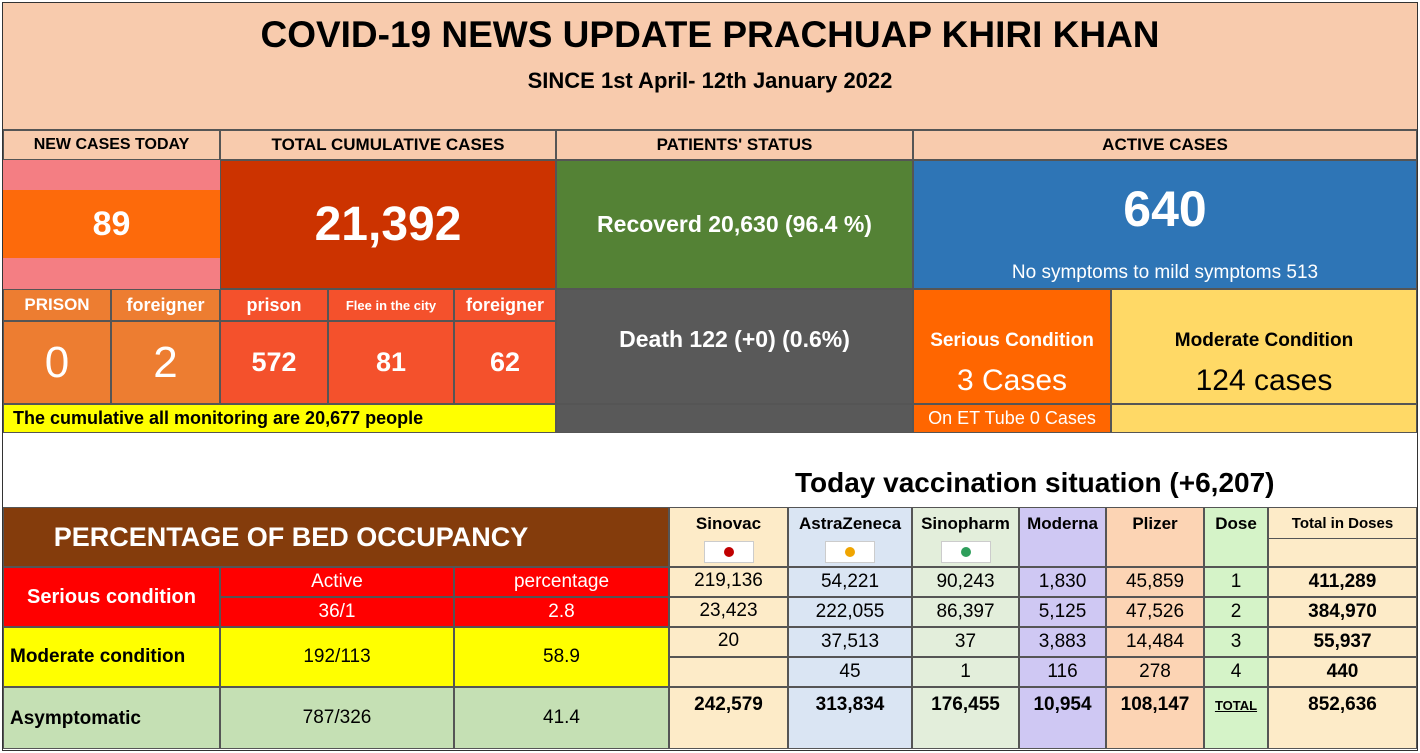 The height and width of the screenshot is (753, 1420). I want to click on vaccine-header-dose: Dose, so click(1236, 537).